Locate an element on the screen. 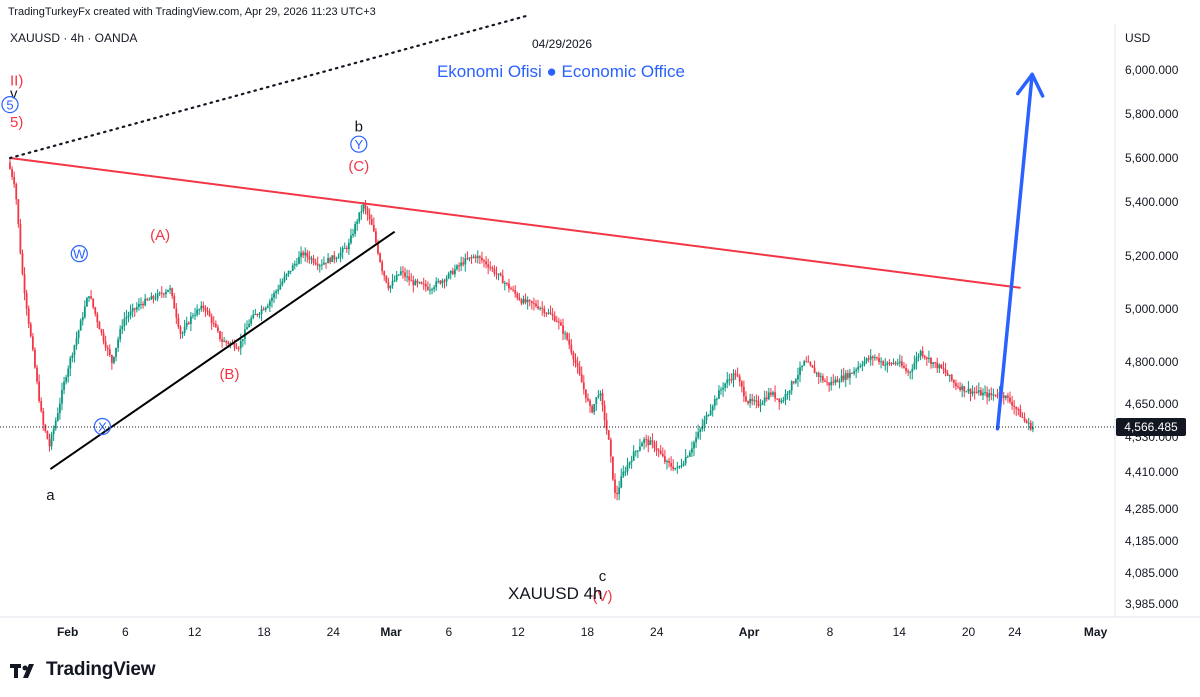 Image resolution: width=1200 pixels, height=697 pixels. wave-label: 5) is located at coordinates (16, 122).